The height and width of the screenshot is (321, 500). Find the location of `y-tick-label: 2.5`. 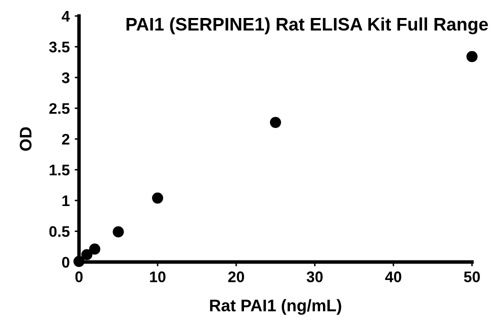

y-tick-label: 2.5 is located at coordinates (59, 108).